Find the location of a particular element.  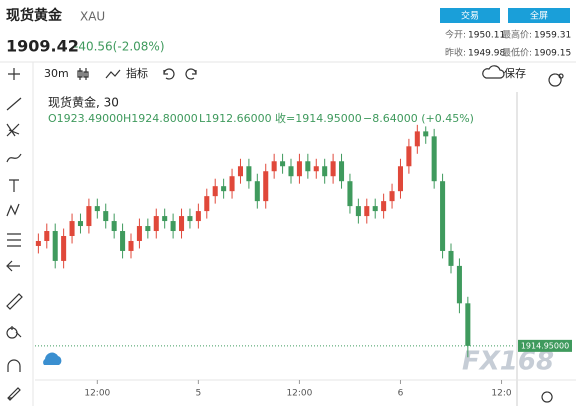

change: -40.56(-2.08%) is located at coordinates (119, 47).